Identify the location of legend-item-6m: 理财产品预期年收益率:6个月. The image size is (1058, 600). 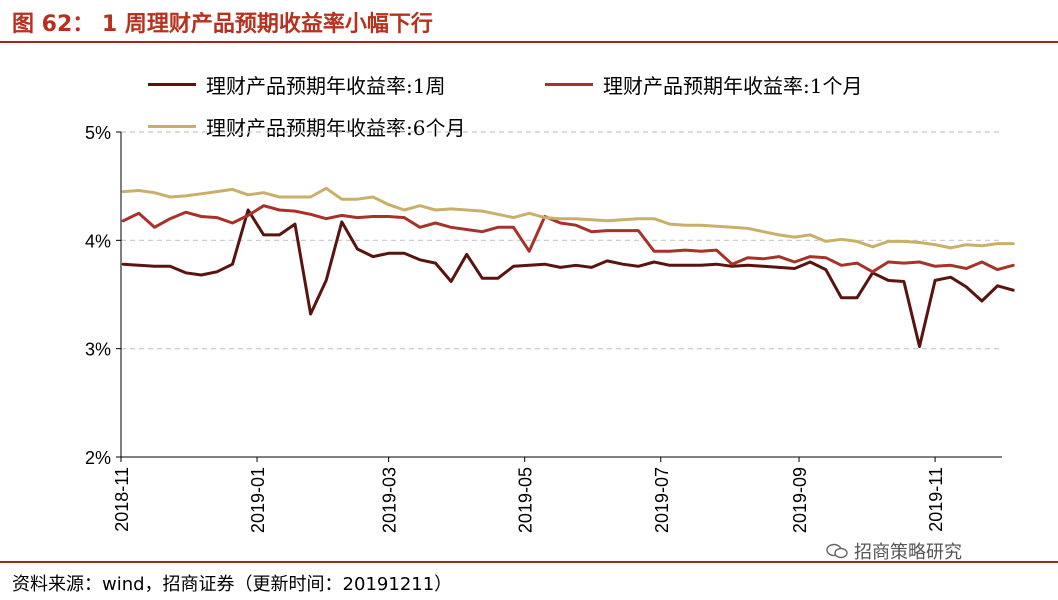
(306, 126).